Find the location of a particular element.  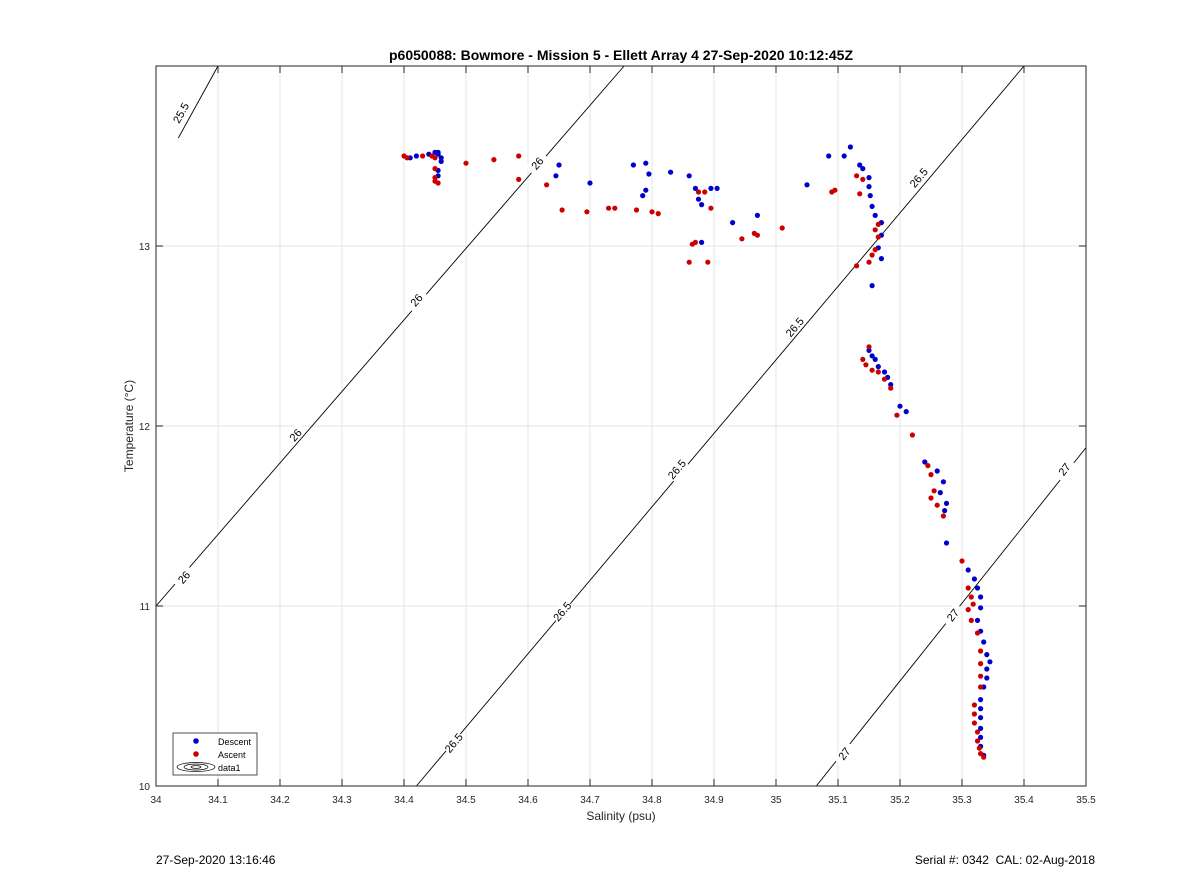

legend: Descent Ascent data1 is located at coordinates (215, 754).